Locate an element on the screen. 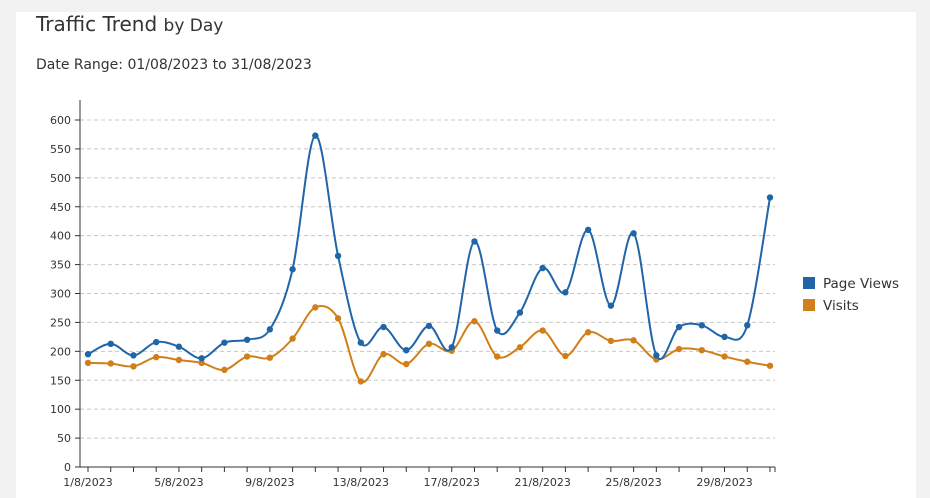  legend-swatch-visits is located at coordinates (809, 305).